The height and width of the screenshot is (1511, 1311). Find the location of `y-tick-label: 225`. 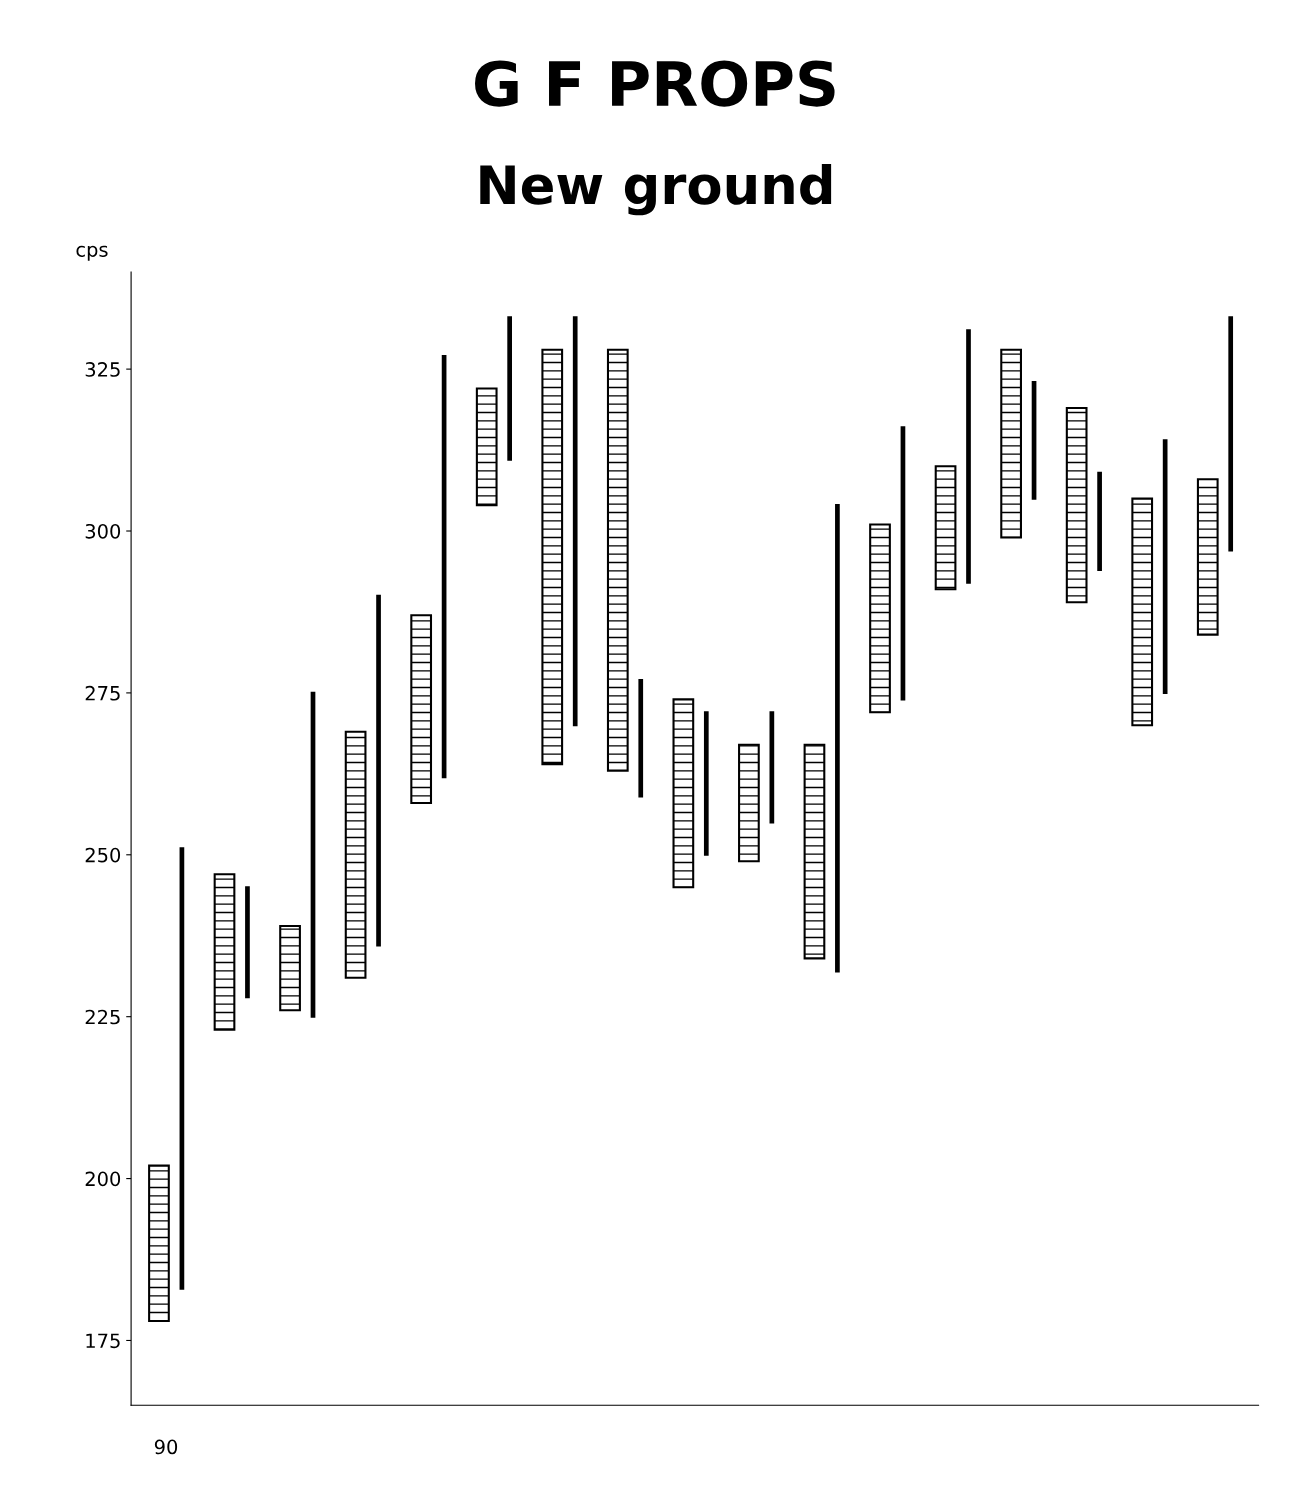

y-tick-label: 225 is located at coordinates (102, 1017).